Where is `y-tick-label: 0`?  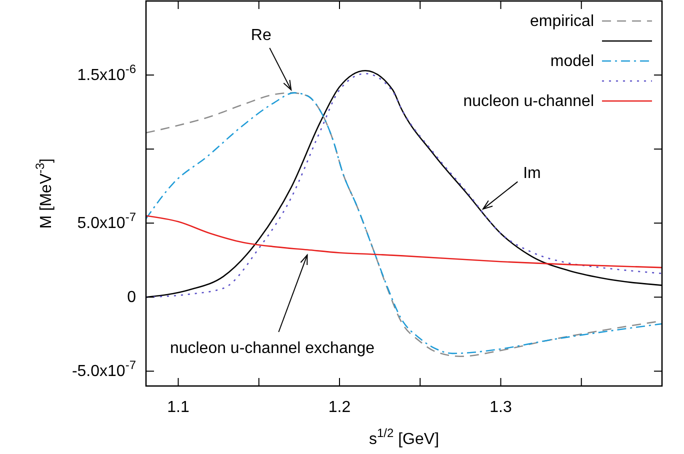 y-tick-label: 0 is located at coordinates (131, 297).